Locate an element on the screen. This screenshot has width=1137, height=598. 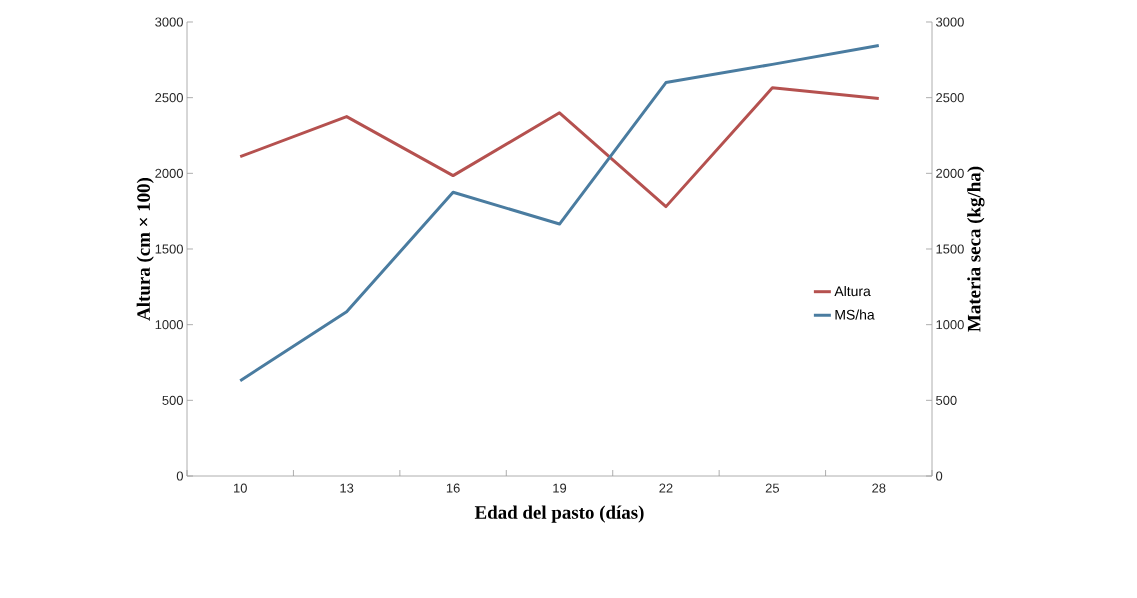
x-tick-label: 22 is located at coordinates (666, 488).